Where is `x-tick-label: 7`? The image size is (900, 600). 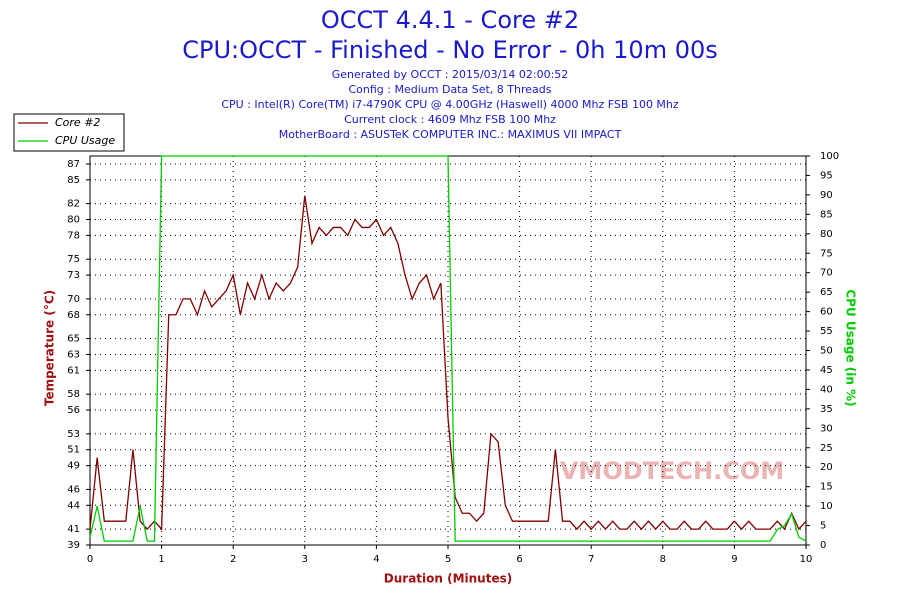
x-tick-label: 7 is located at coordinates (591, 559).